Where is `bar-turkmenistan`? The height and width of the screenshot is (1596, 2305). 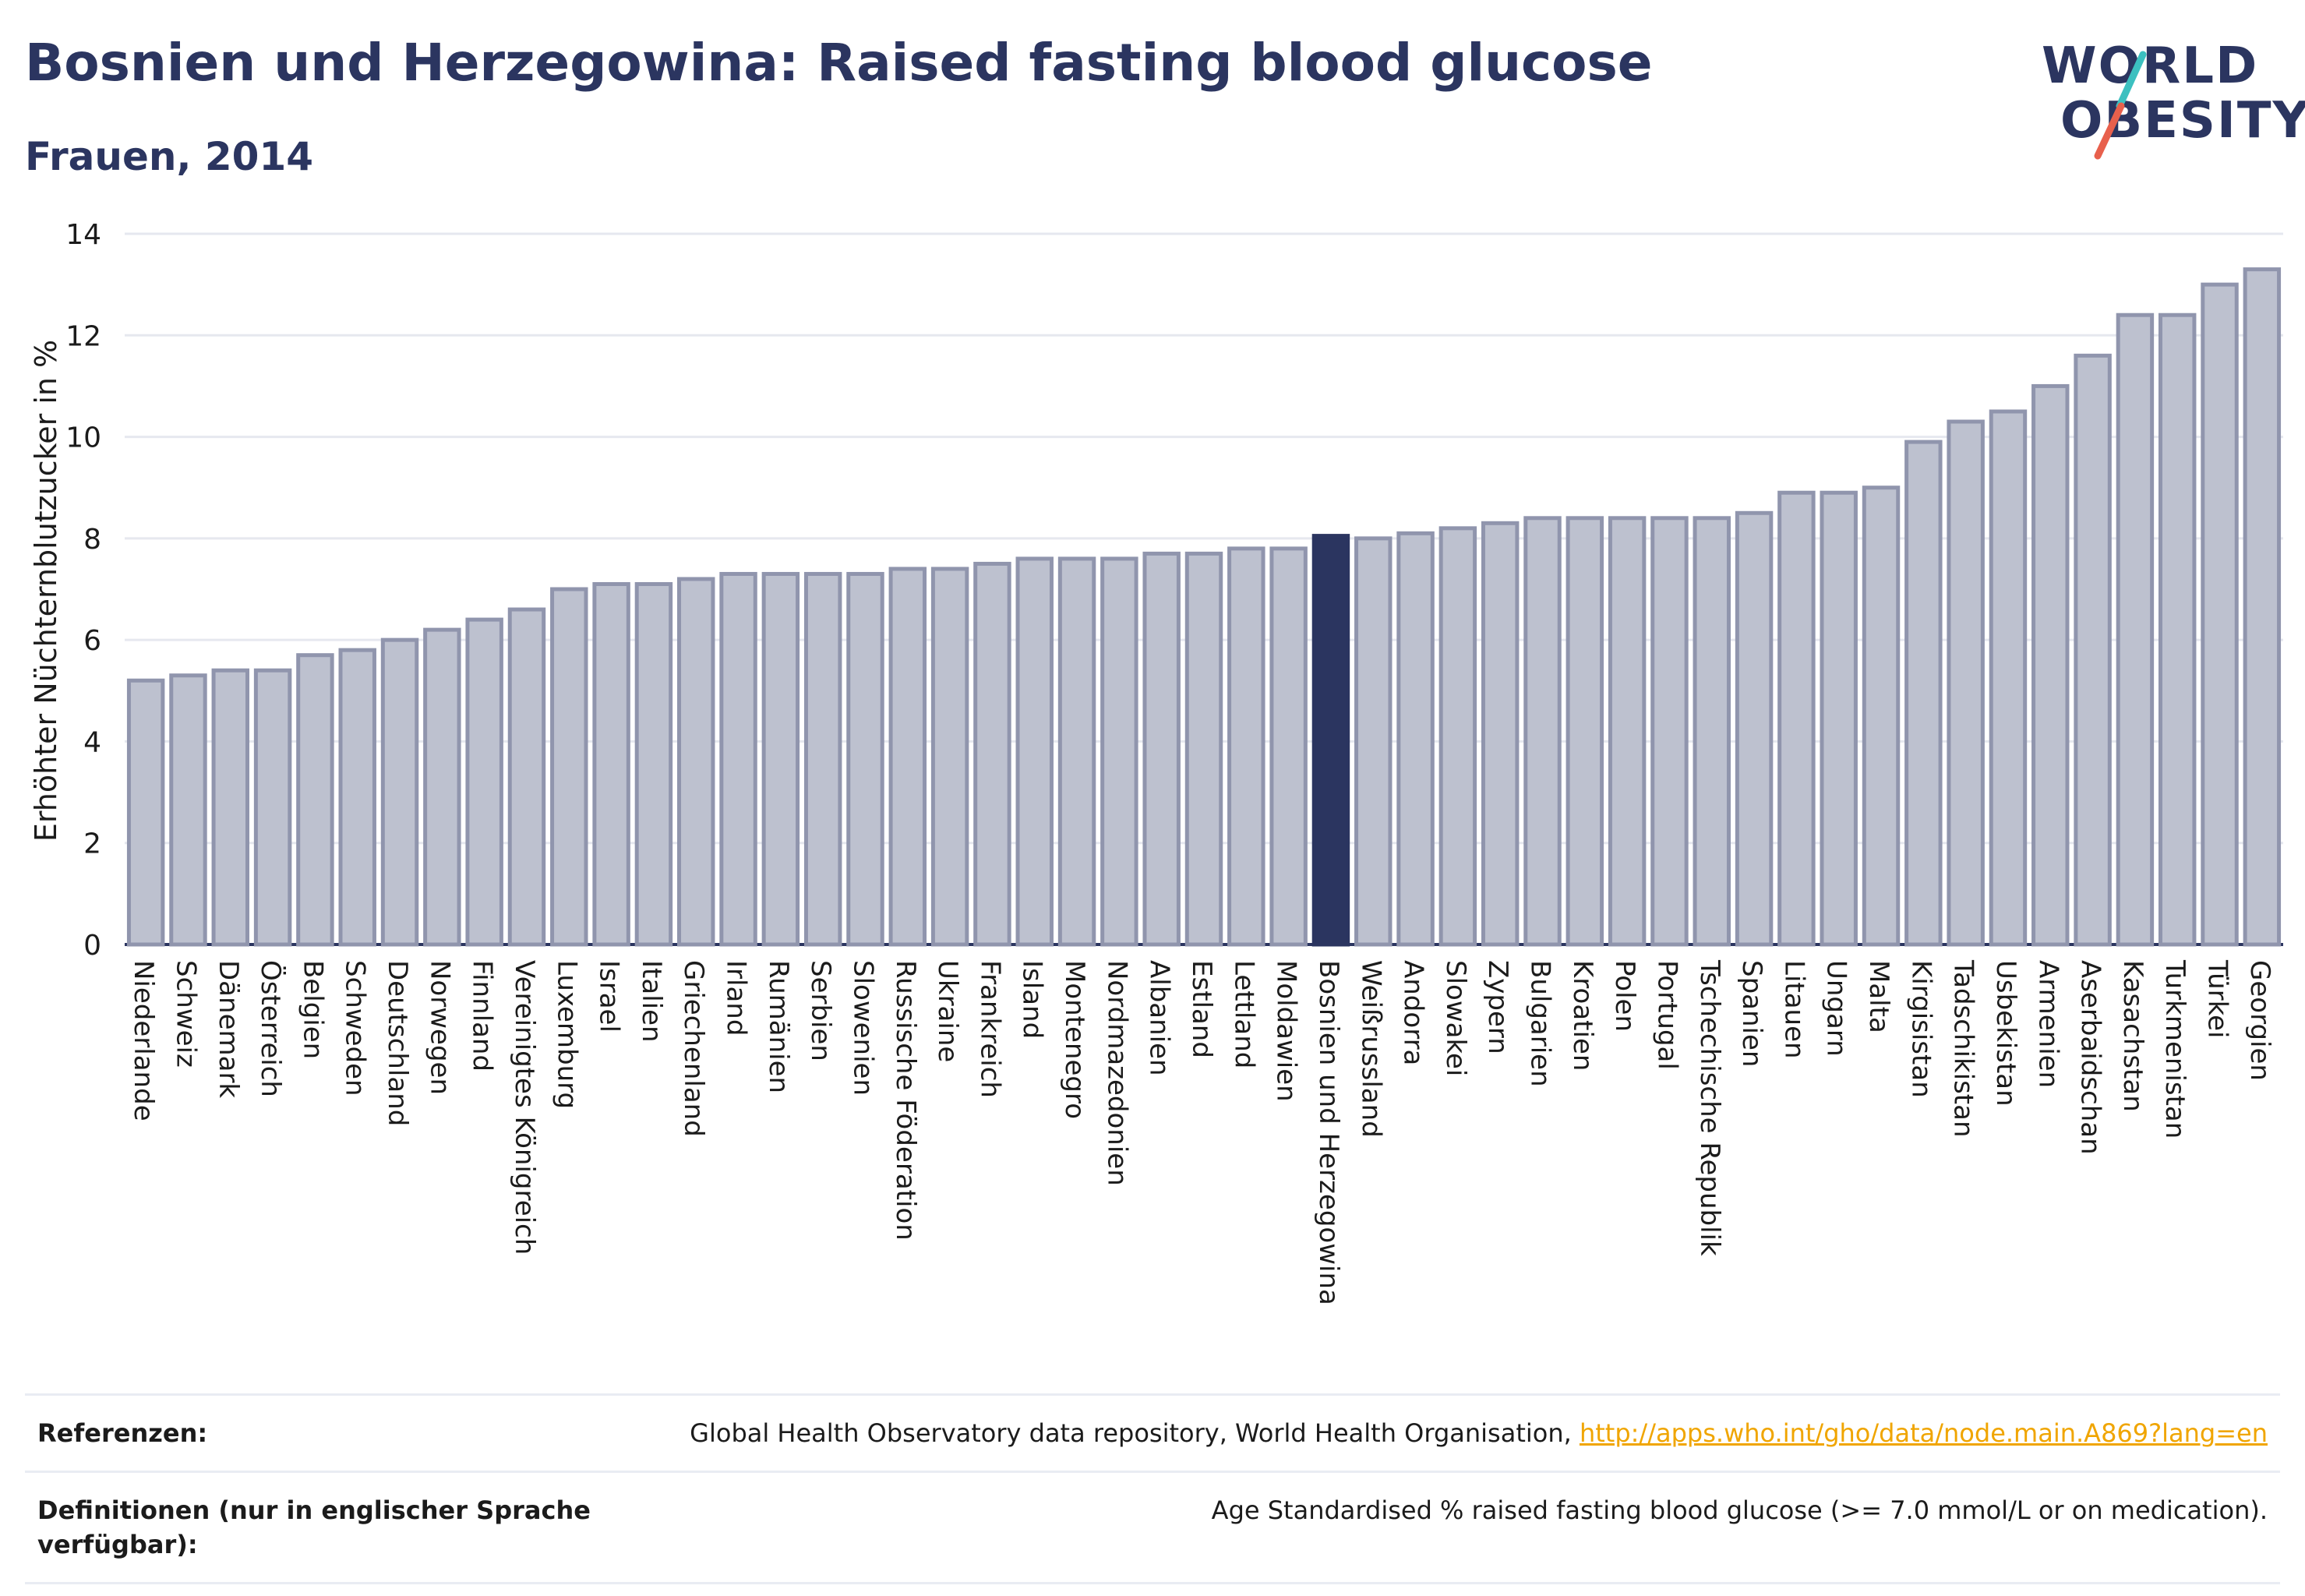 bar-turkmenistan is located at coordinates (2177, 629).